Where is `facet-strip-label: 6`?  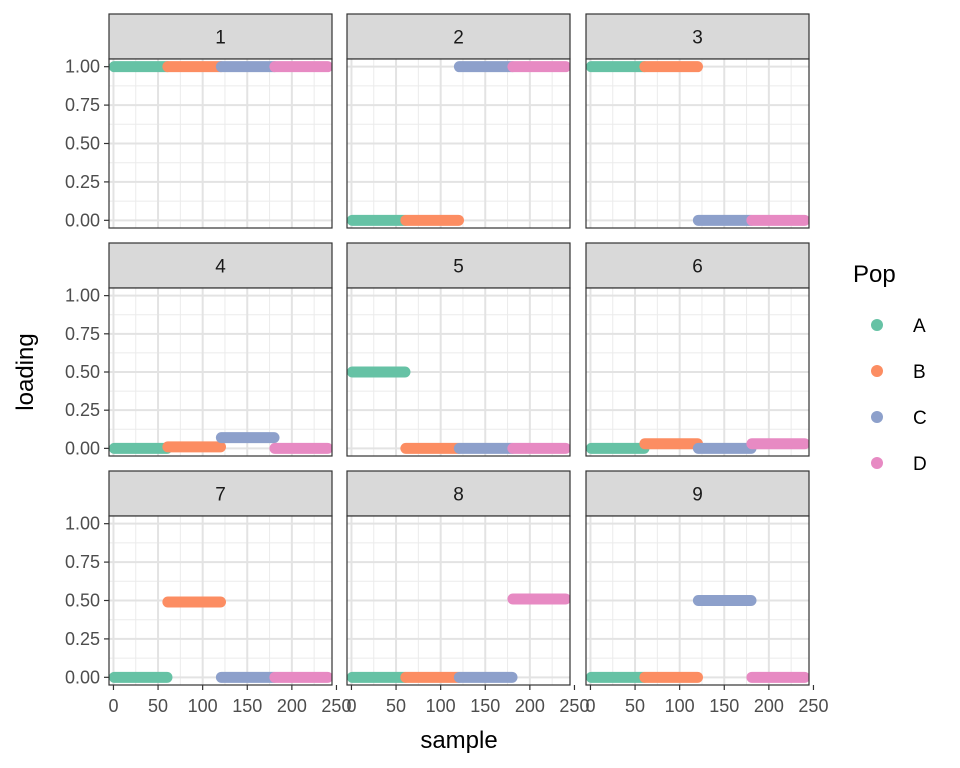 facet-strip-label: 6 is located at coordinates (697, 267).